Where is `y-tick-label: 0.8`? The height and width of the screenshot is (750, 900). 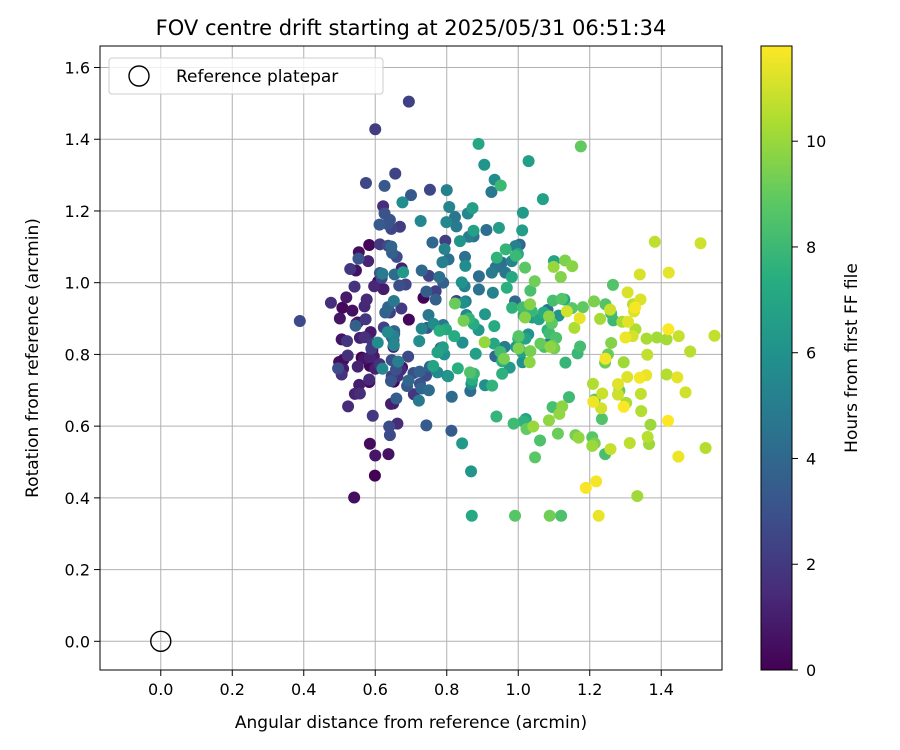 y-tick-label: 0.8 is located at coordinates (77, 354).